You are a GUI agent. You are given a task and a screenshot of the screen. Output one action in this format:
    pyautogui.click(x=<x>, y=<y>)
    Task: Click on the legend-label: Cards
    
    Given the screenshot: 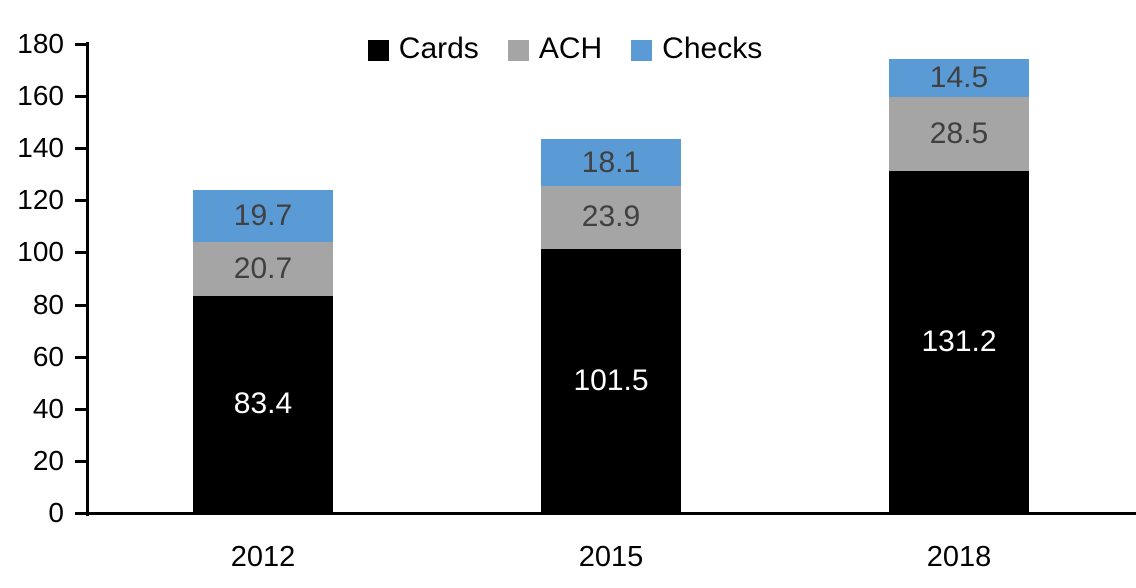 What is the action you would take?
    pyautogui.click(x=438, y=48)
    